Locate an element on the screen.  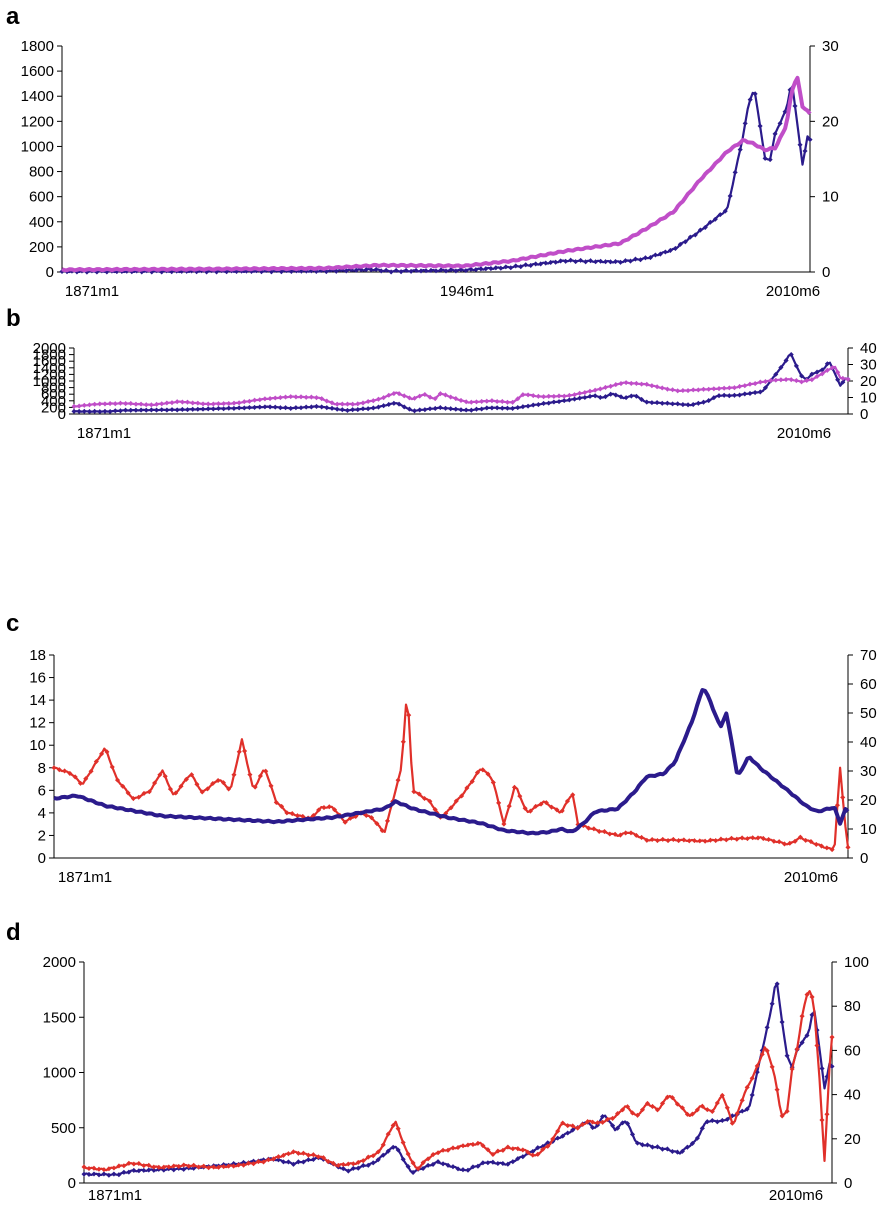
y-left-tick-label: 4 is located at coordinates (42, 813).